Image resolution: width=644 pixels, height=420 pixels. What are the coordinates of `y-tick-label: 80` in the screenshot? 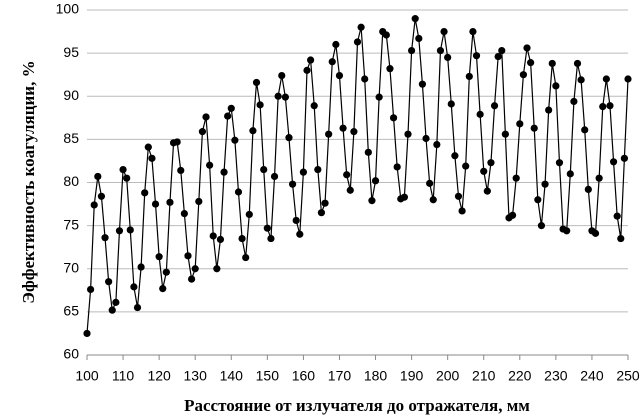 It's located at (71, 181).